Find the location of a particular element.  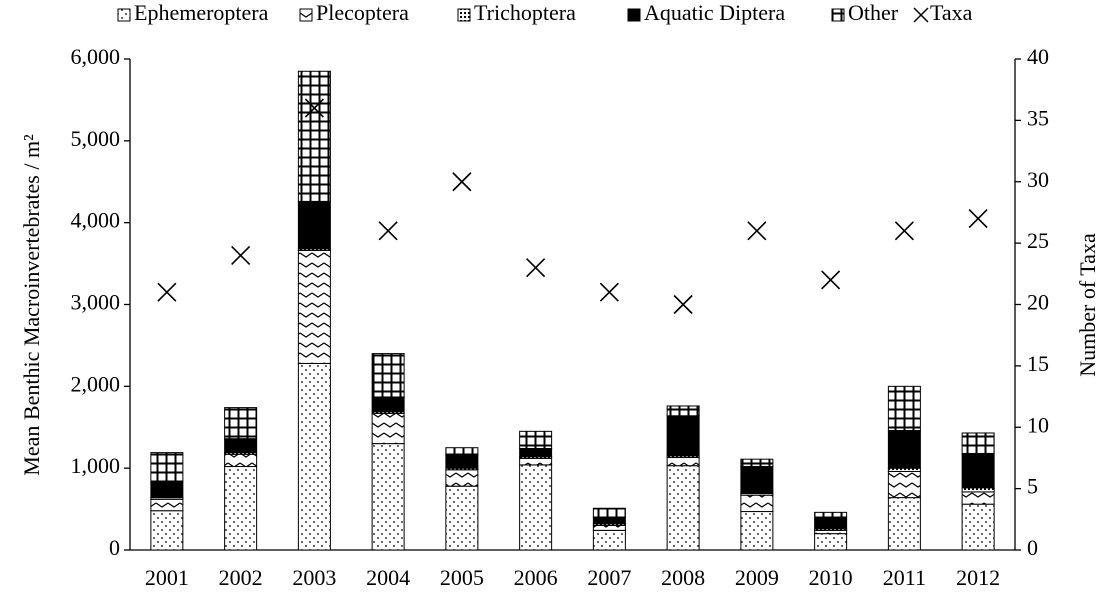

y2-tick-label: 35 is located at coordinates (1038, 117).